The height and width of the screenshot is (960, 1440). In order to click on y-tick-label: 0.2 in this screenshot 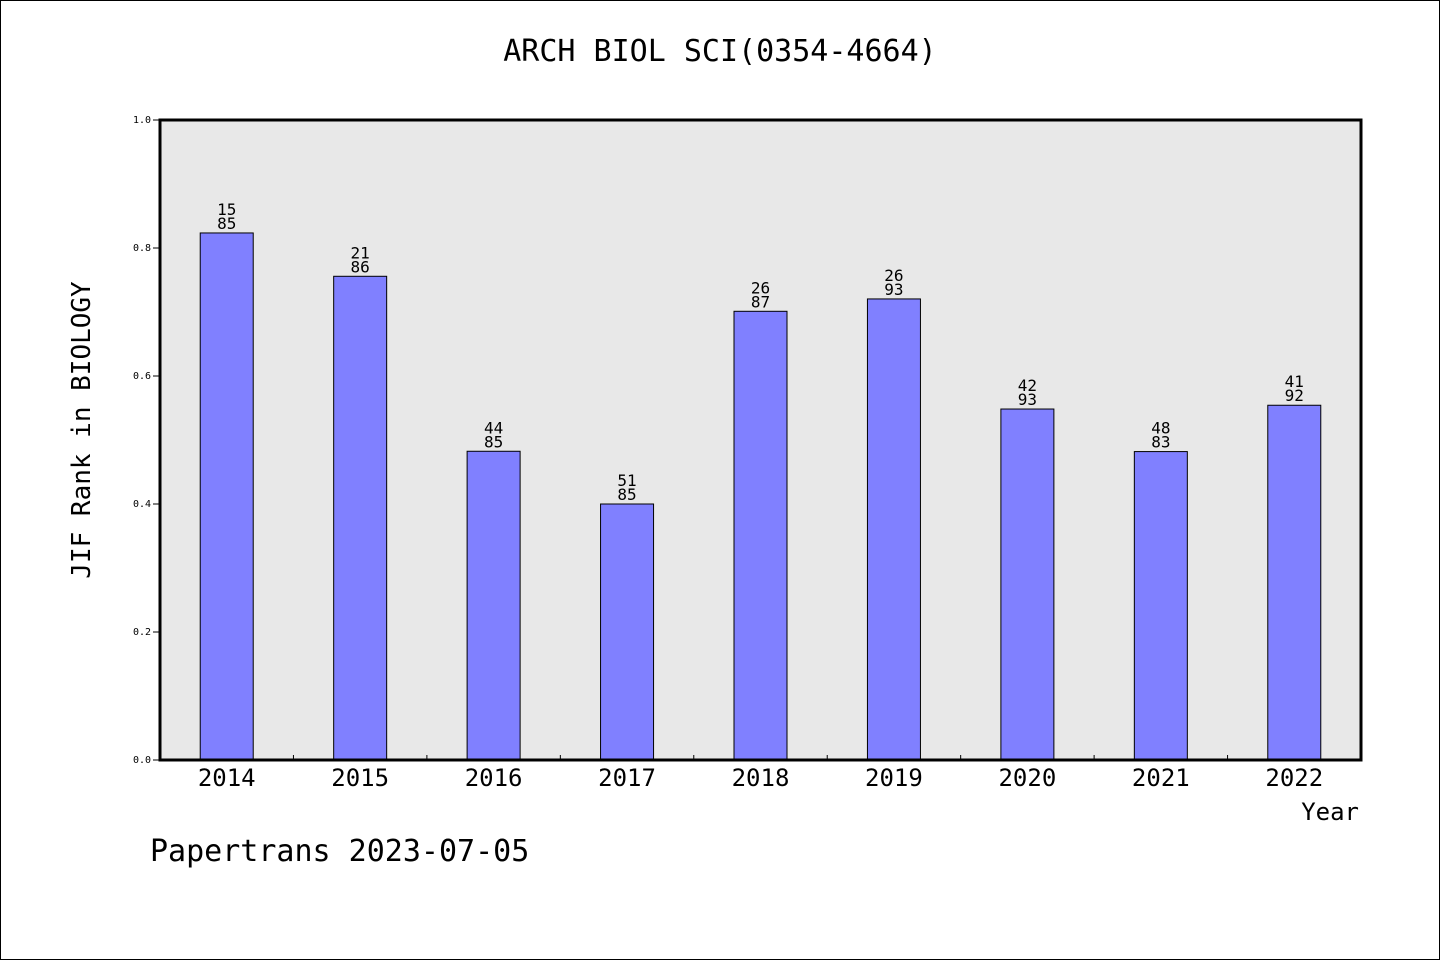, I will do `click(142, 632)`.